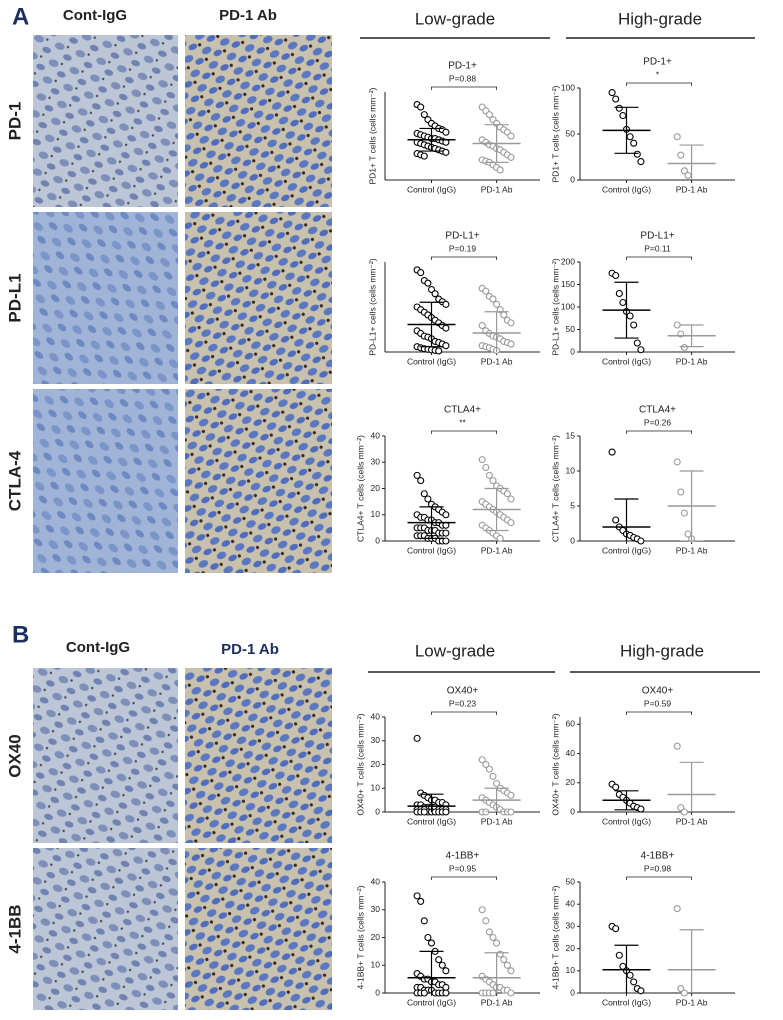 The width and height of the screenshot is (783, 1020). Describe the element at coordinates (462, 236) in the screenshot. I see `chart-title: PD-L1+` at that location.